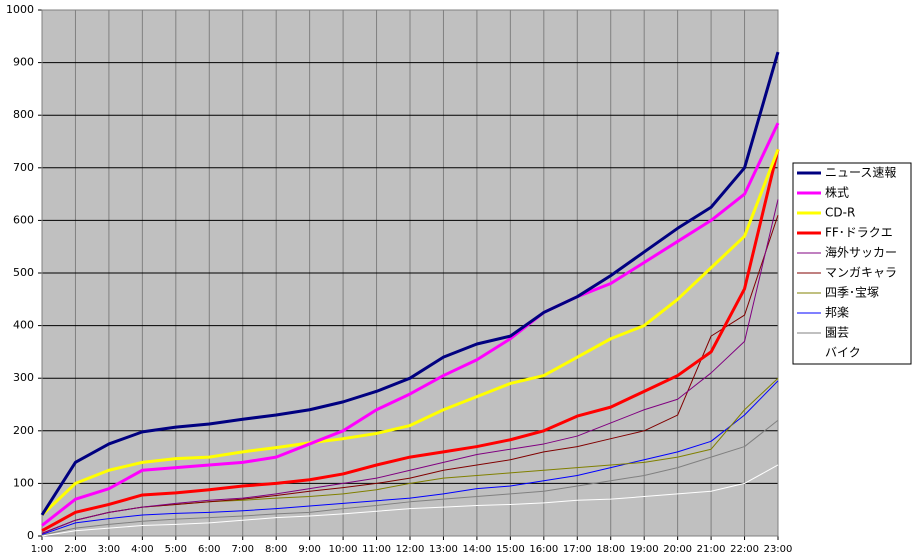 The image size is (917, 560). What do you see at coordinates (410, 500) in the screenshot?
I see `series-line` at bounding box center [410, 500].